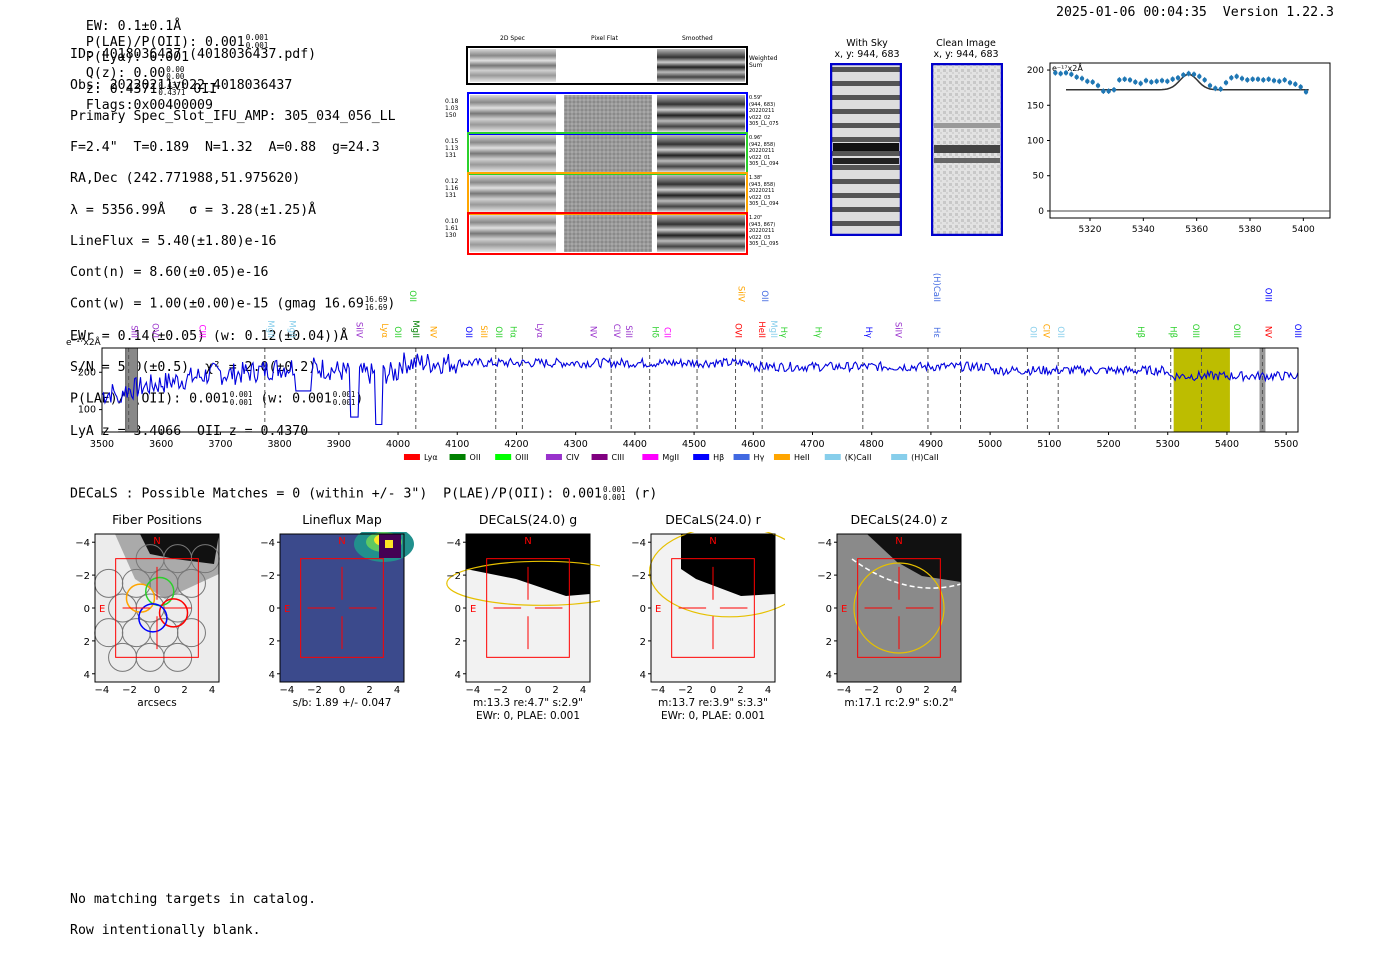 Image resolution: width=1400 pixels, height=954 pixels. Describe the element at coordinates (1195, 13) in the screenshot. I see `header-right: 2025-01-06 00:04:35 Version 1.22.3` at that location.